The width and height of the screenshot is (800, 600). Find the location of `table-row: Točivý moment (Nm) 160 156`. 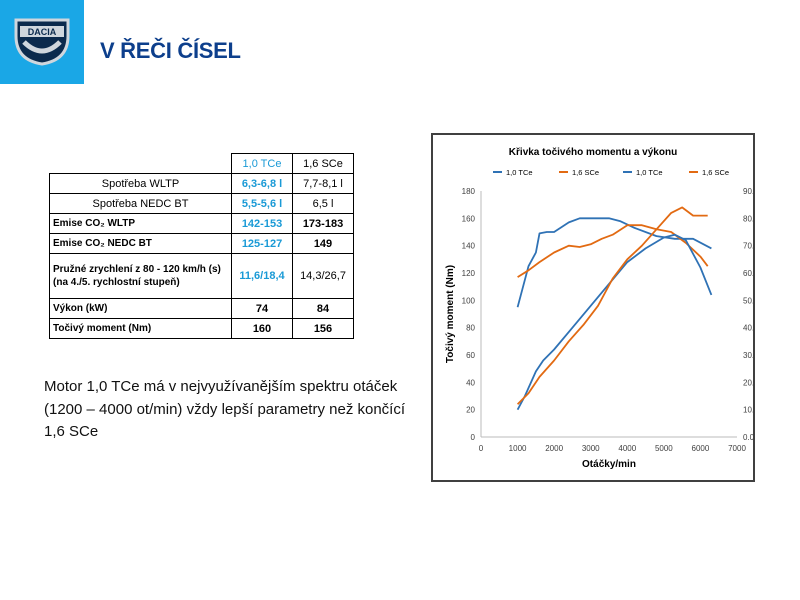

table-row: Točivý moment (Nm) 160 156 is located at coordinates (201, 328).